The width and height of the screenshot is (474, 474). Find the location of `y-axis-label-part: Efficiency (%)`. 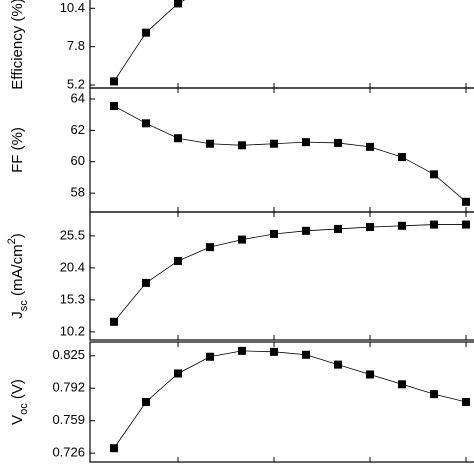

y-axis-label-part: Efficiency (%) is located at coordinates (17, 45).